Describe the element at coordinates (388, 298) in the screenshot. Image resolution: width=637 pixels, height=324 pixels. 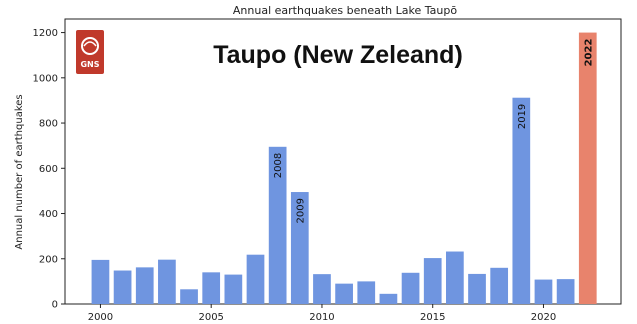
I see `bar-2013` at that location.